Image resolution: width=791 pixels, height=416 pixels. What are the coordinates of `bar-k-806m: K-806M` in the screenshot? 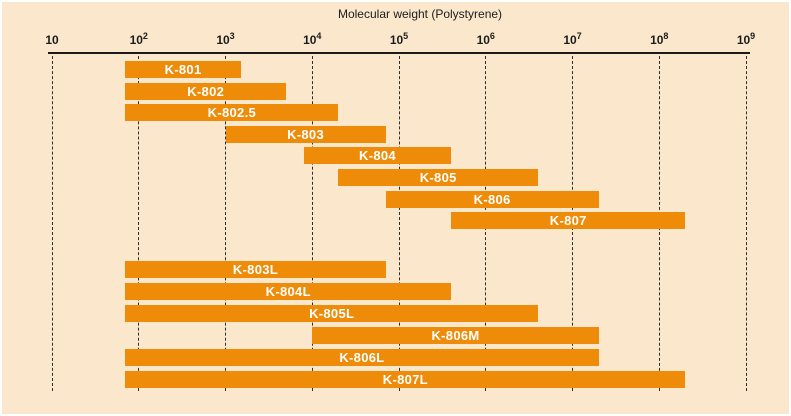 It's located at (455, 335).